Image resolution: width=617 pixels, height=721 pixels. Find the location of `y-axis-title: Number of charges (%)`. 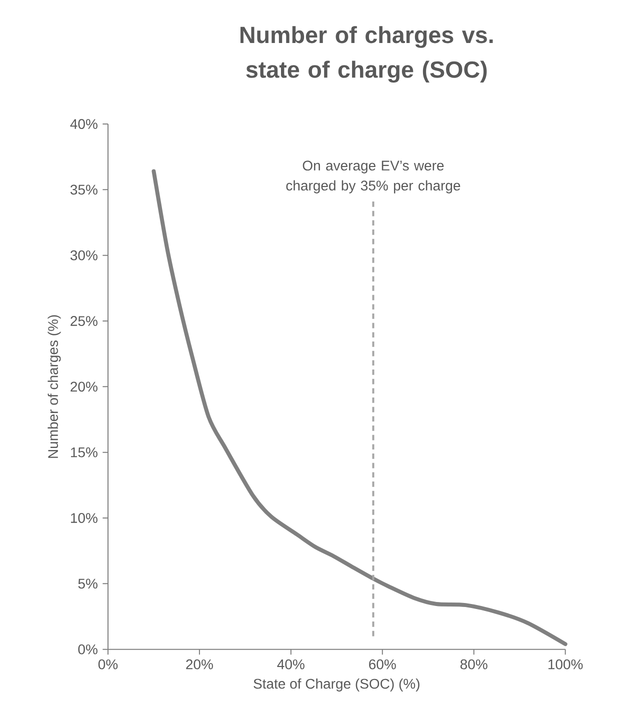

y-axis-title: Number of charges (%) is located at coordinates (54, 386).